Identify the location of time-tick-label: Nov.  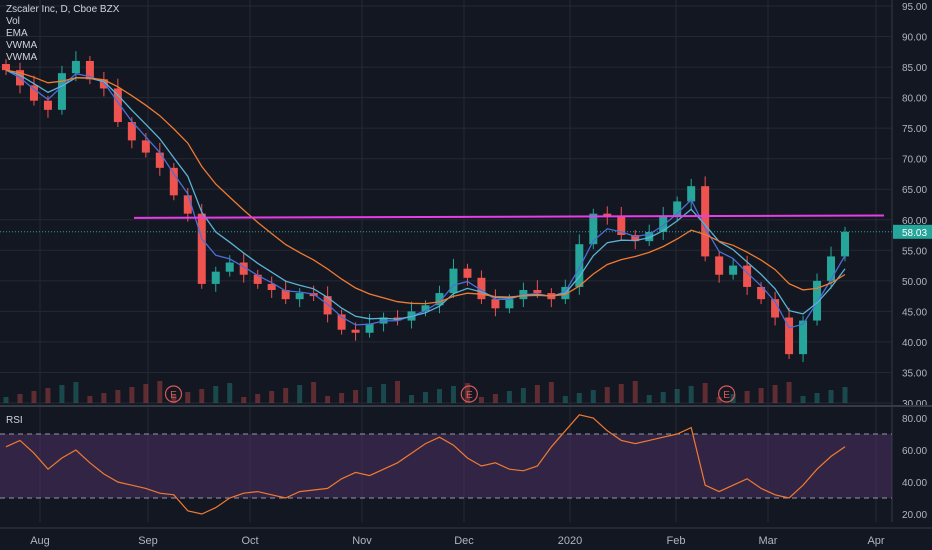
(362, 541).